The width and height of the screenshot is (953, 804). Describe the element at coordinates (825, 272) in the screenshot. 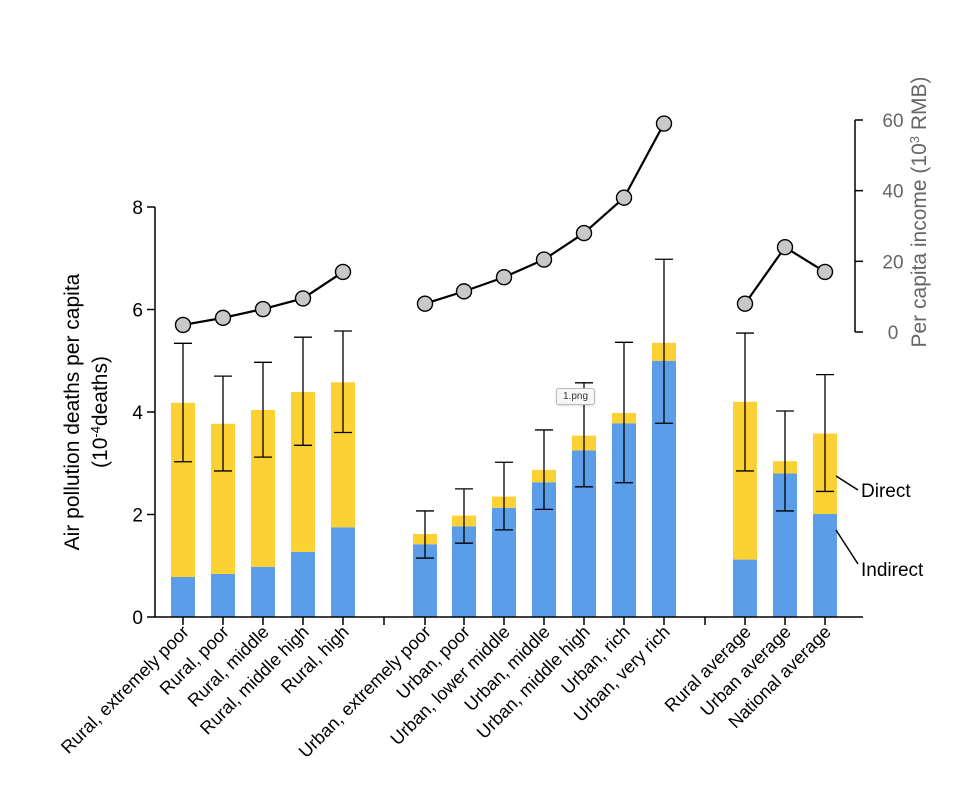

I see `income-point-national-average` at that location.